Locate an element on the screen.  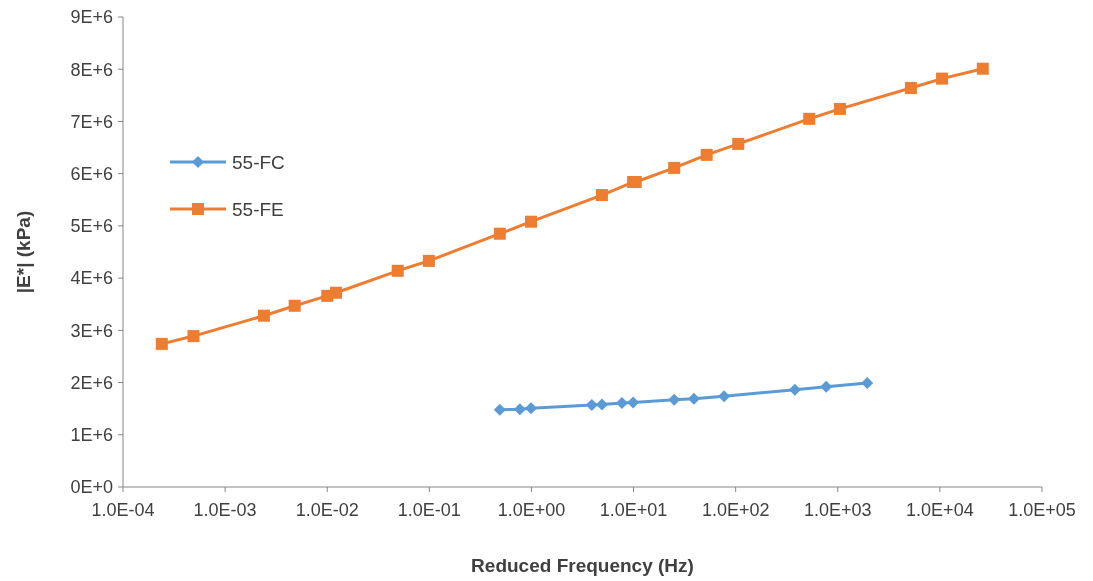
x-tick-label: 1.0E+05 is located at coordinates (1042, 510).